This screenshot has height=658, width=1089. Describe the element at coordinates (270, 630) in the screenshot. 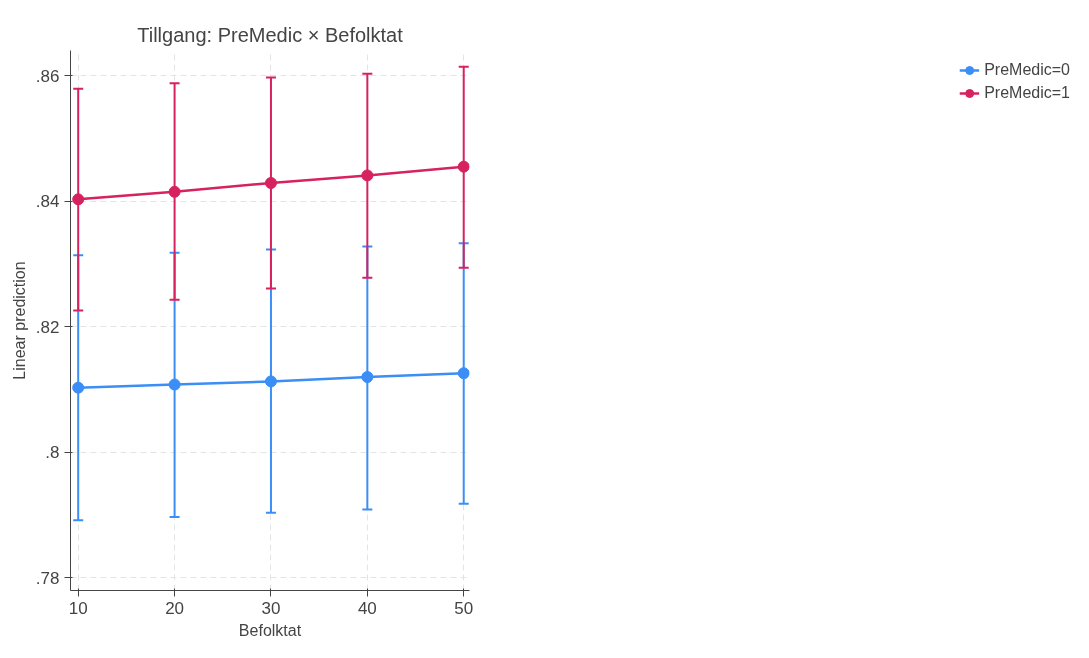

I see `x-axis-title: Befolktat` at that location.